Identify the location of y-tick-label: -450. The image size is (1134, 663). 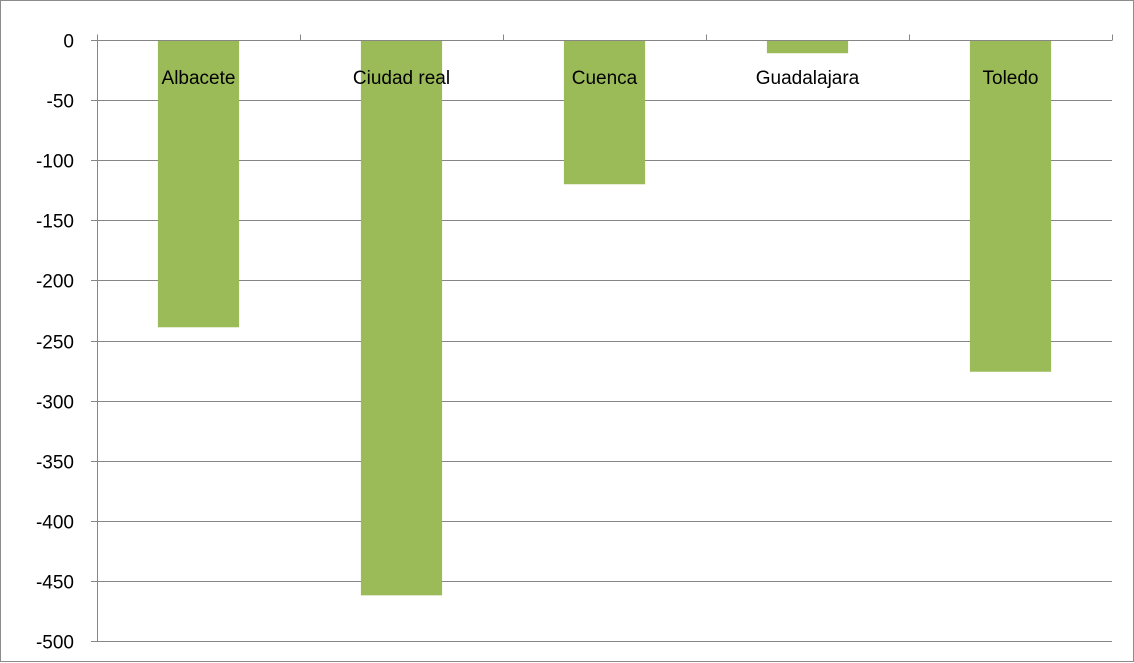
(55, 583).